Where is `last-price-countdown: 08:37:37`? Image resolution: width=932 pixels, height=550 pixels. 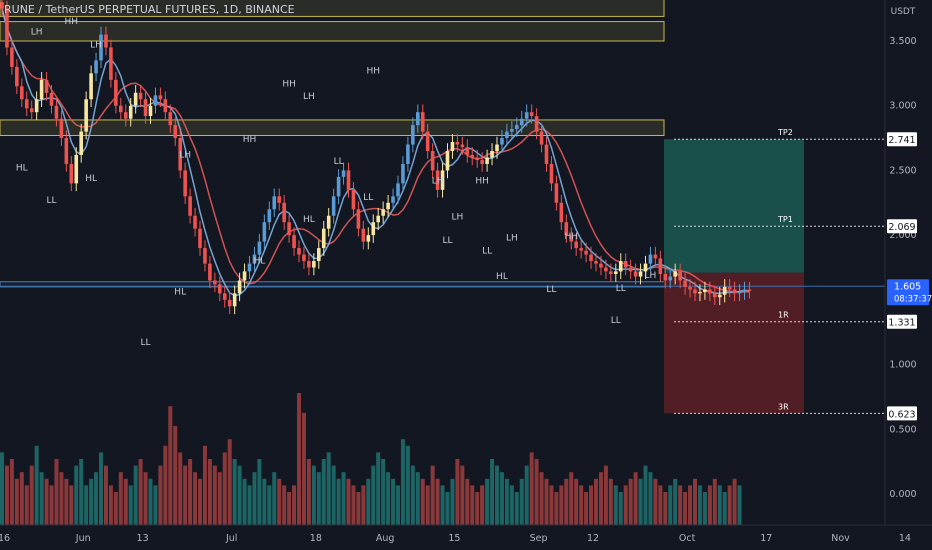 last-price-countdown: 08:37:37 is located at coordinates (913, 299).